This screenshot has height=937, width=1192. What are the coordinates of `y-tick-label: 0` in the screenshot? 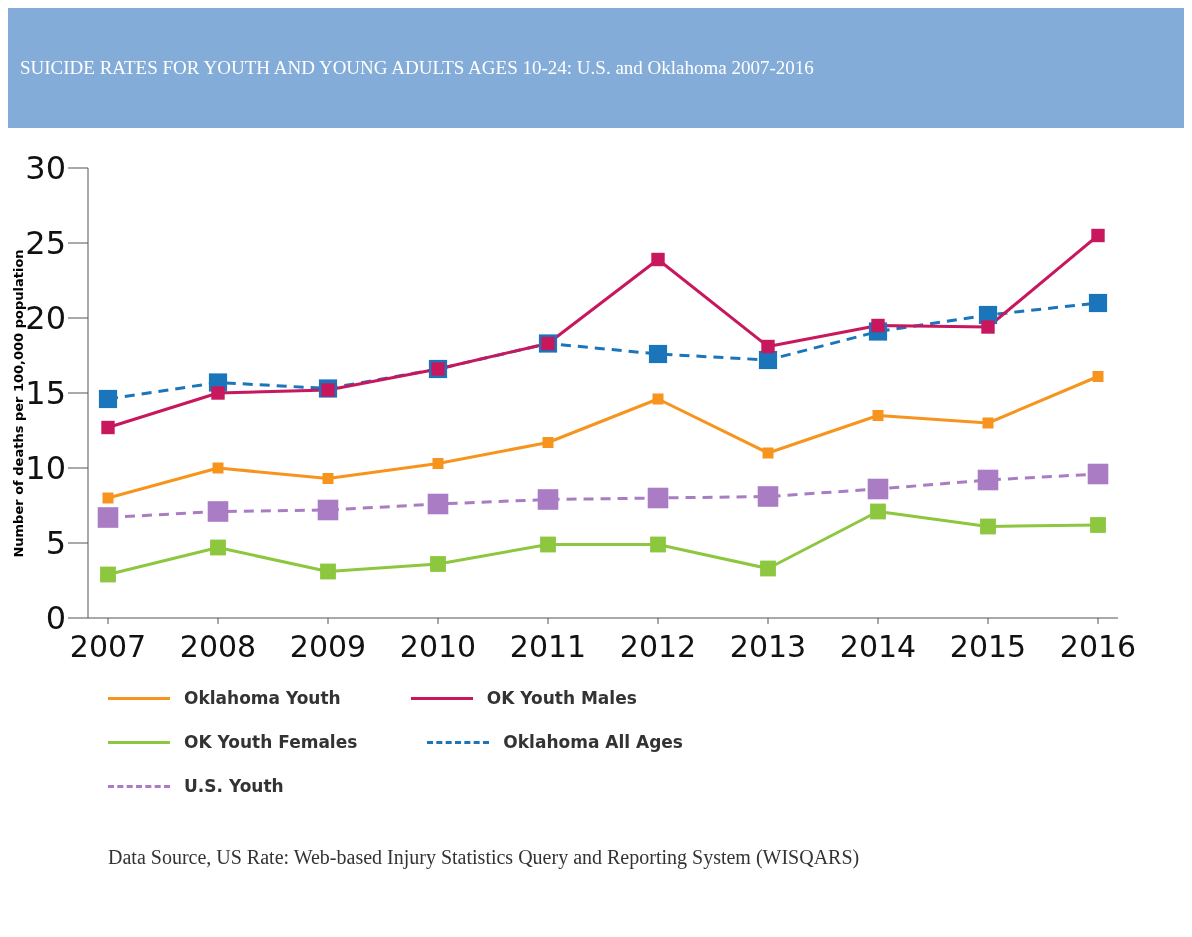 It's located at (55, 618).